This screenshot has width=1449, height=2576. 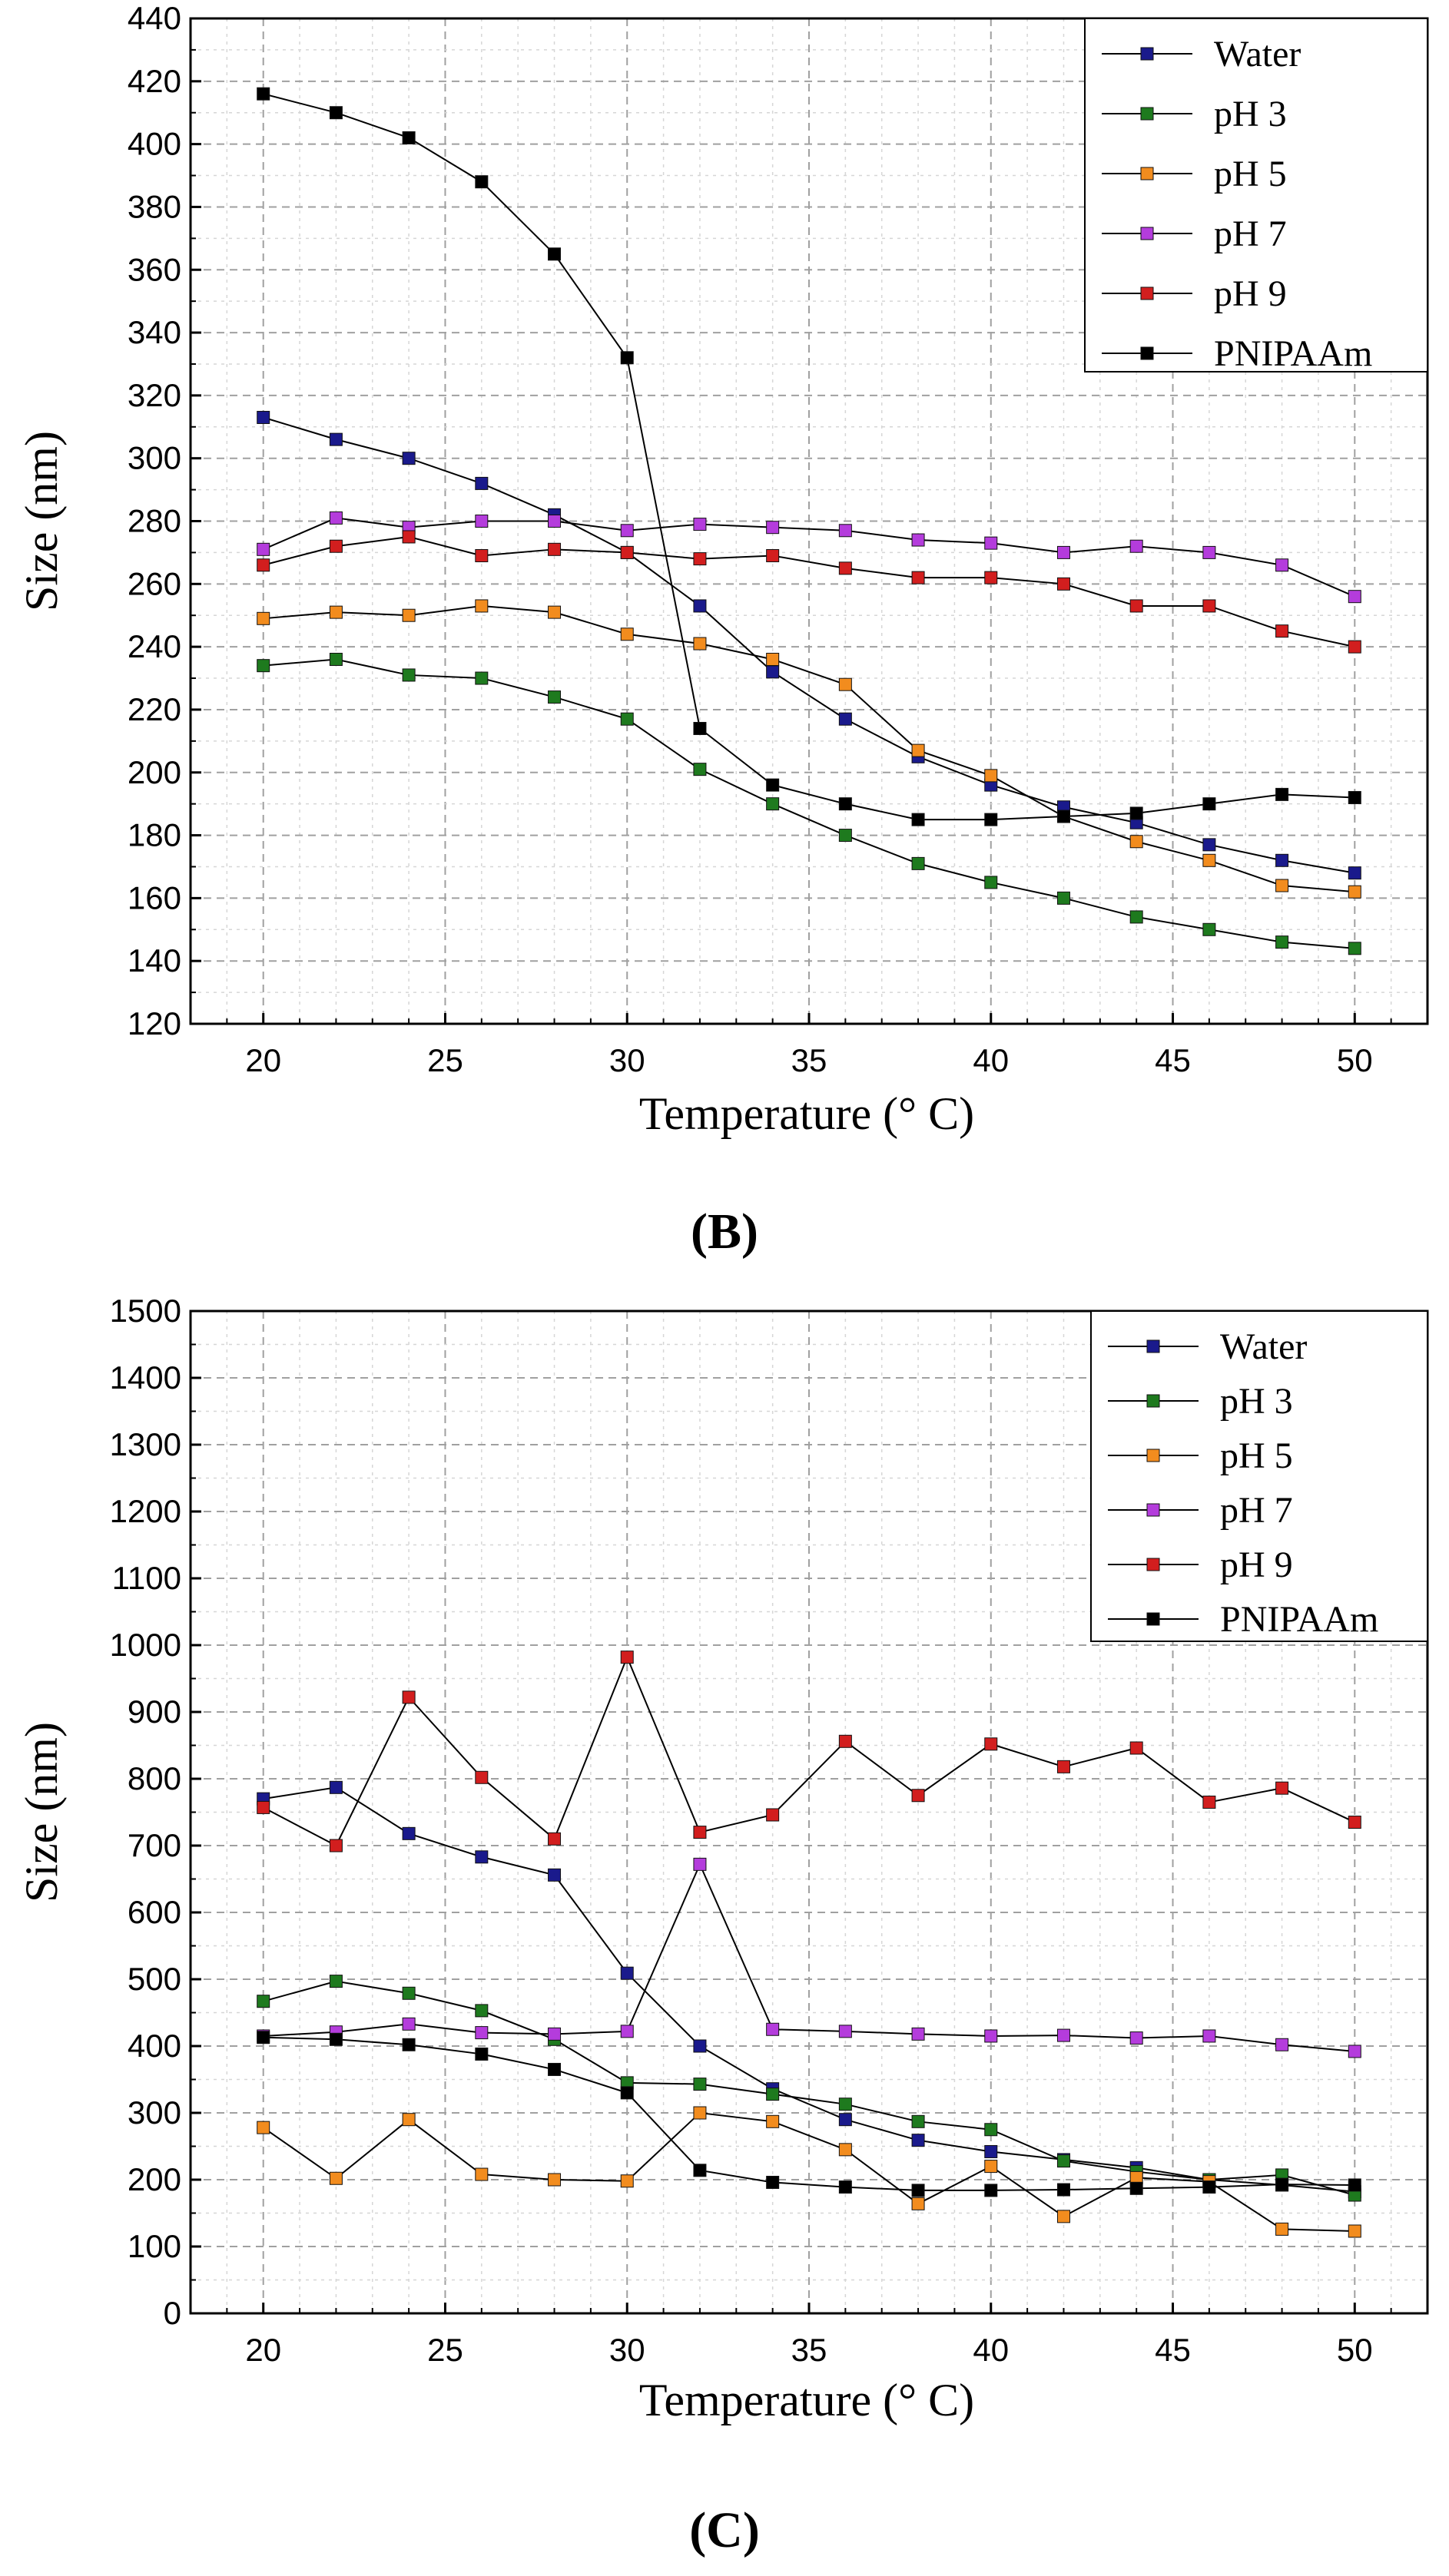 What do you see at coordinates (1250, 293) in the screenshot?
I see `legend-label: pH 9` at bounding box center [1250, 293].